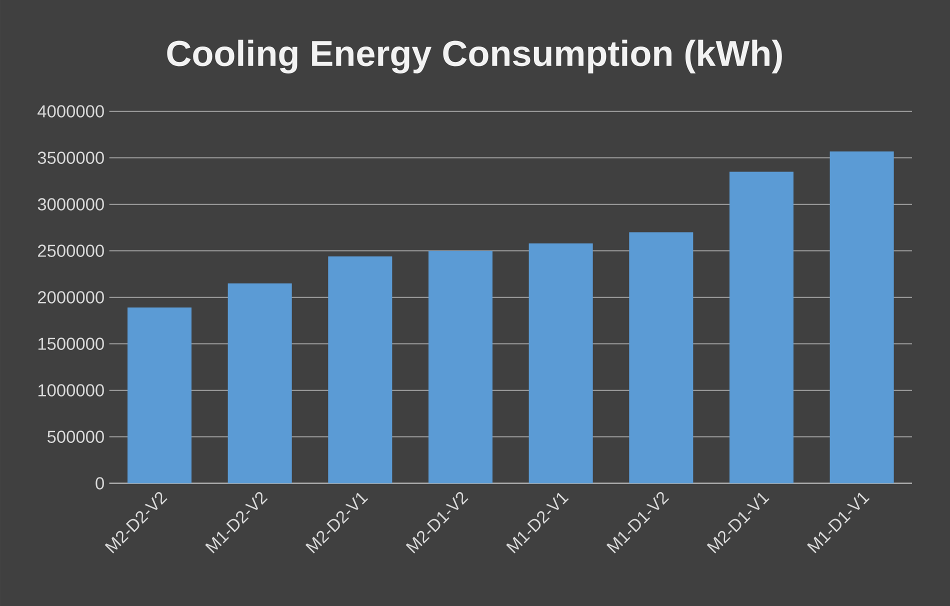 The image size is (950, 606). Describe the element at coordinates (71, 297) in the screenshot. I see `y-tick-label: 2000000` at that location.